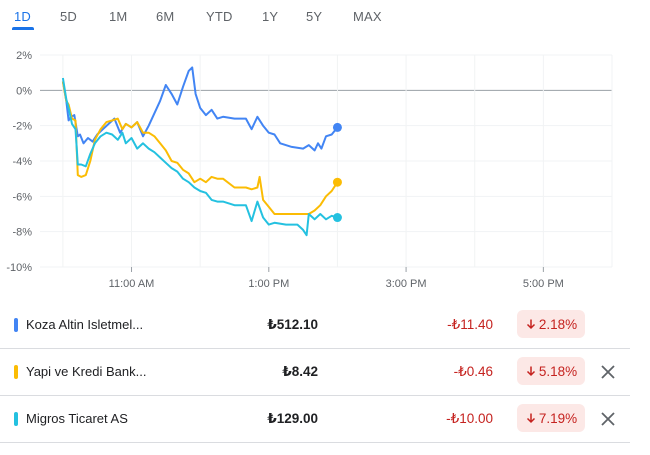 The width and height of the screenshot is (650, 455). What do you see at coordinates (268, 284) in the screenshot?
I see `x-tick-label: 1:00 PM` at bounding box center [268, 284].